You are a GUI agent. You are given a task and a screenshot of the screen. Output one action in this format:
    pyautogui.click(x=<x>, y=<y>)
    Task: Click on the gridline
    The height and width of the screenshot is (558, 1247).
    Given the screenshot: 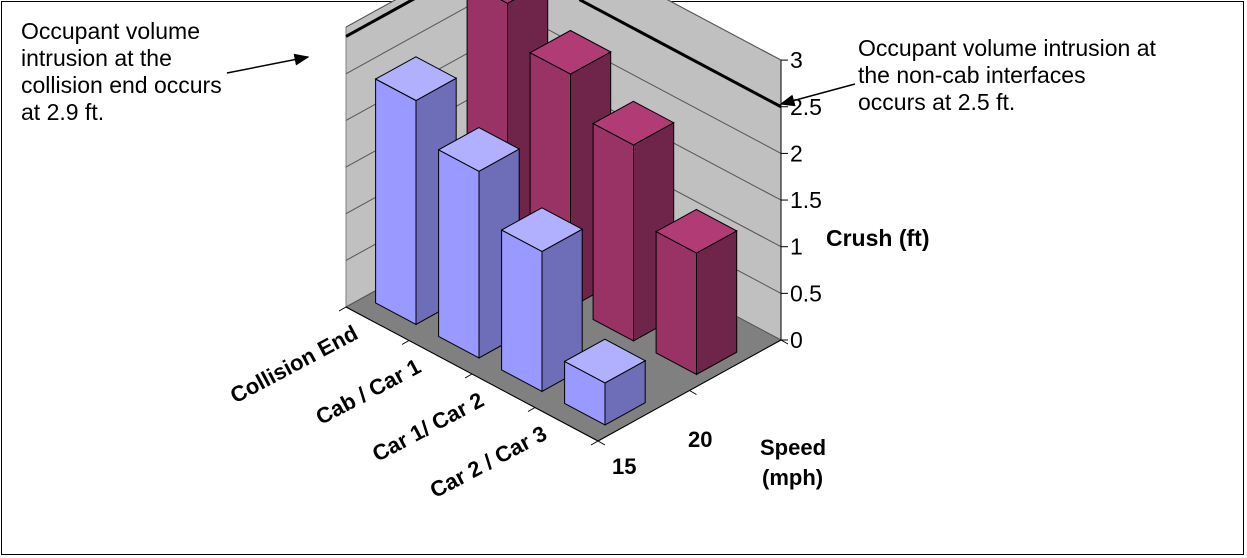 What is the action you would take?
    pyautogui.click(x=563, y=30)
    